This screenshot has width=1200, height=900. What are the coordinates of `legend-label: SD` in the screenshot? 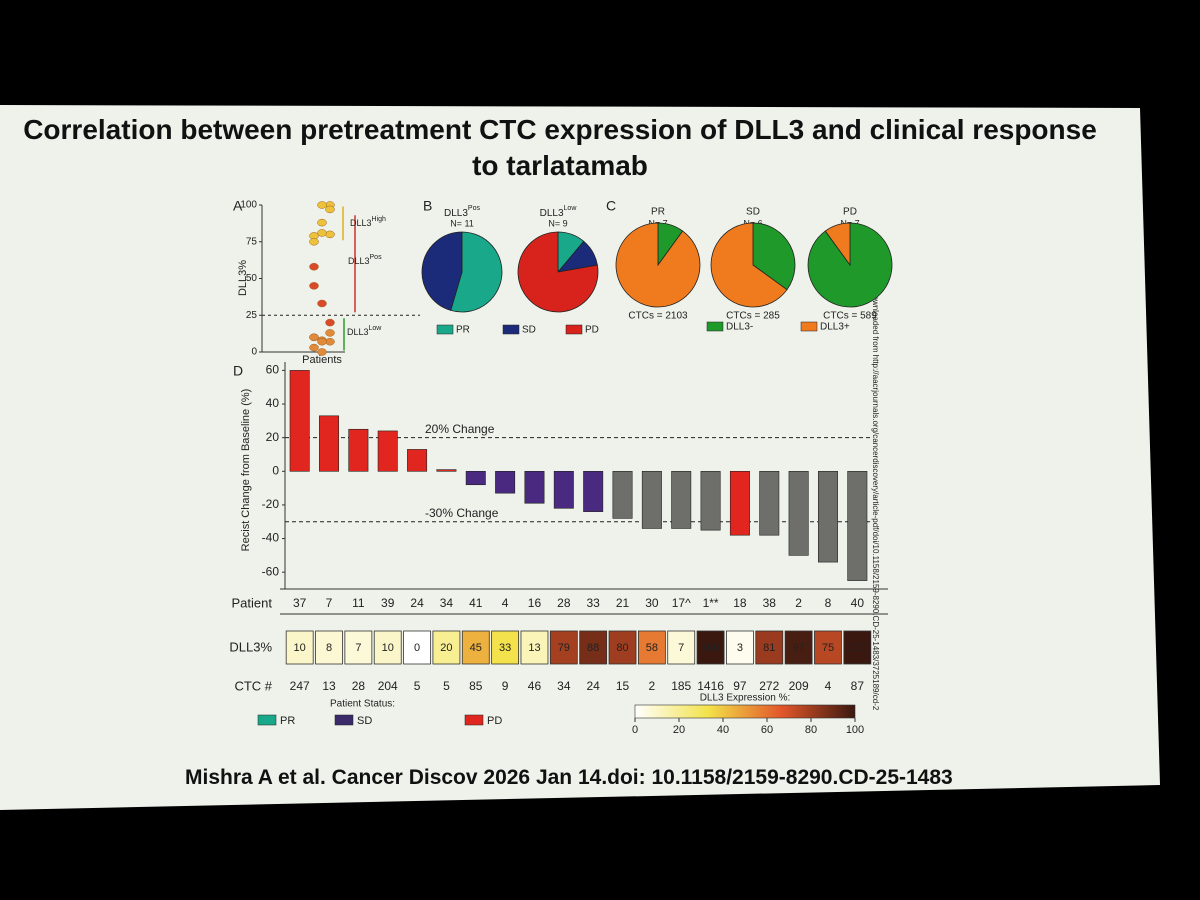 It's located at (529, 330).